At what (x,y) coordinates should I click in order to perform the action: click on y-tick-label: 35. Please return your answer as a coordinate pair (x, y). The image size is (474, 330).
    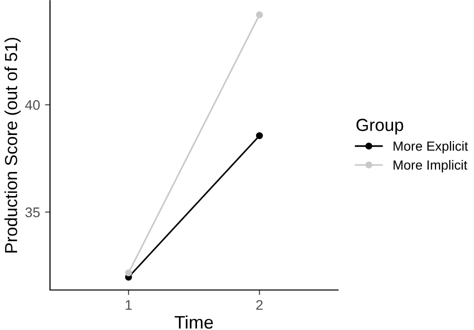
    Looking at the image, I should click on (32, 212).